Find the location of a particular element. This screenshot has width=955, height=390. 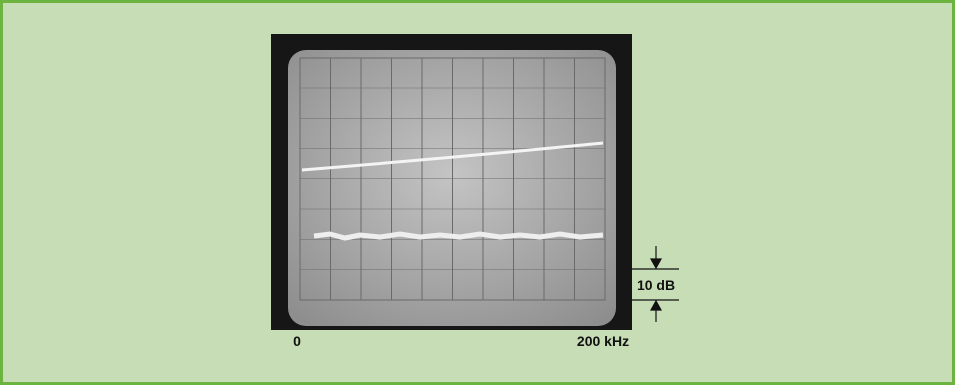

upper-trace is located at coordinates (452, 156).